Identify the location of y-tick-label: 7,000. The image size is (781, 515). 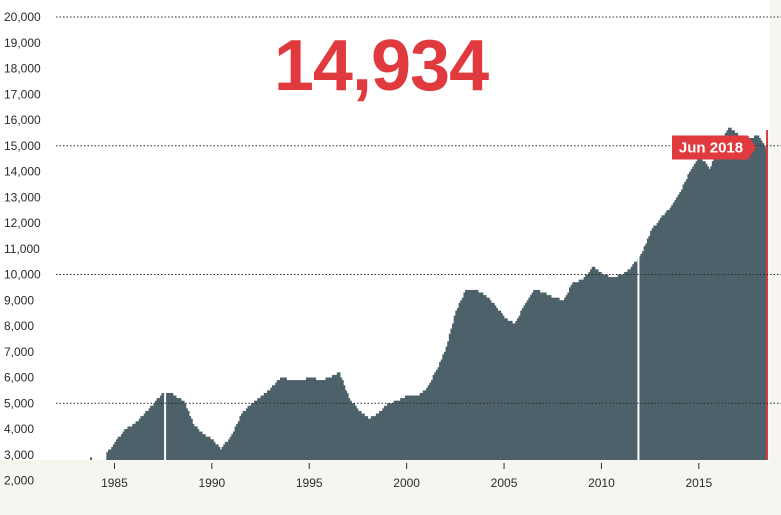
(19, 352).